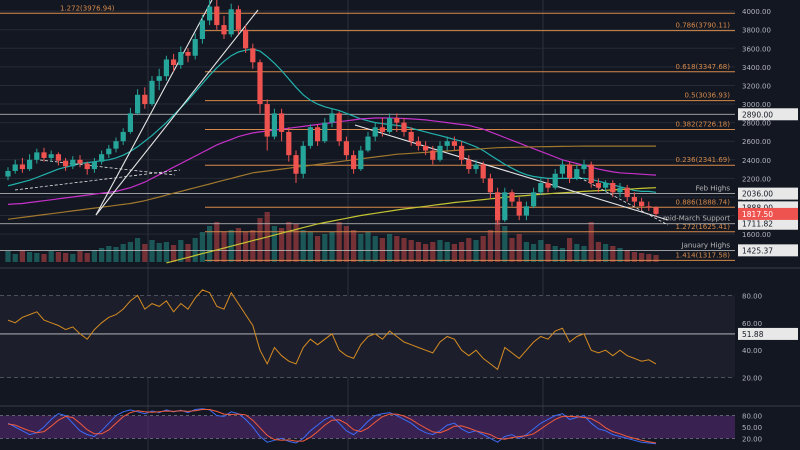 The image size is (800, 450). Describe the element at coordinates (703, 160) in the screenshot. I see `fib-level-label: 0.236(2341.69)` at that location.